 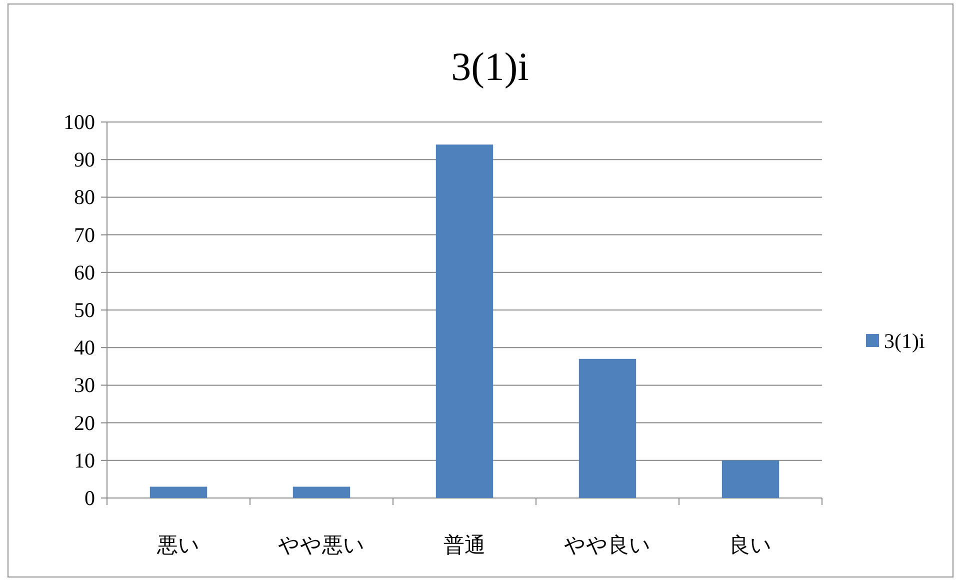 I want to click on y-tick-label: 90, so click(x=84, y=160).